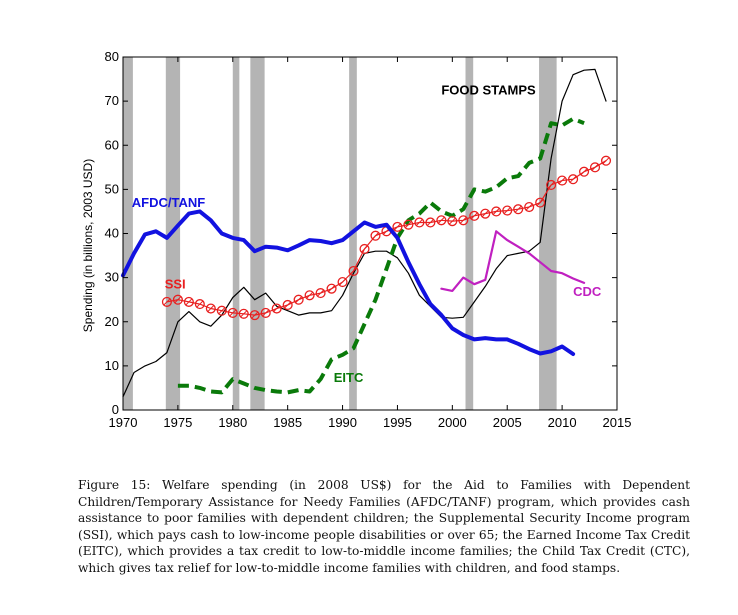 This screenshot has height=615, width=738. I want to click on eitc-label: EITC, so click(349, 377).